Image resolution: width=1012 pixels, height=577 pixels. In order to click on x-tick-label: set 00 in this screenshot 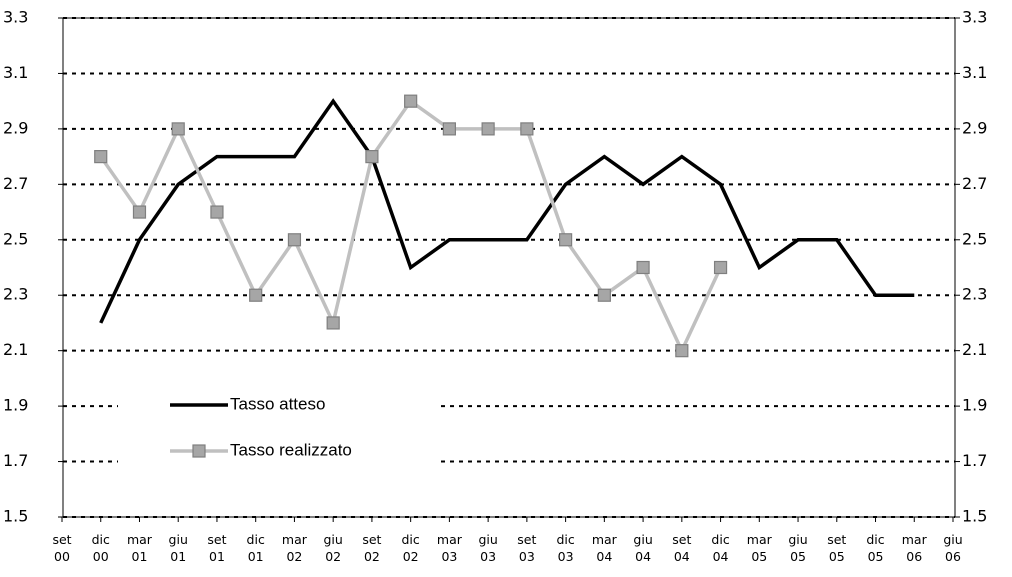, I will do `click(62, 548)`.